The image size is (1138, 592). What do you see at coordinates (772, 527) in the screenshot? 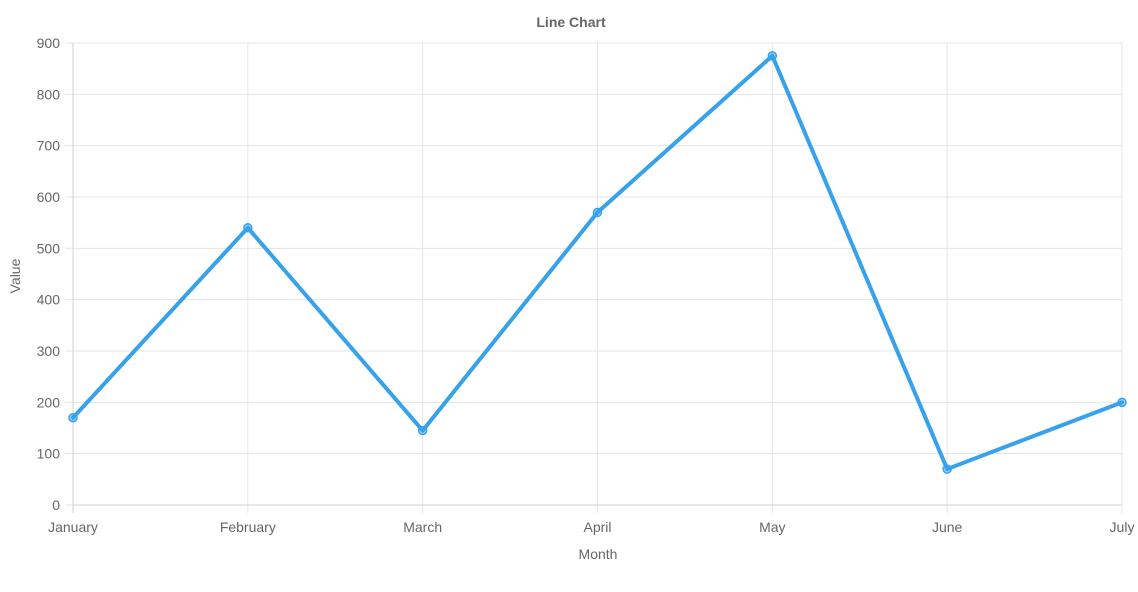
I see `x-tick-label: May` at bounding box center [772, 527].